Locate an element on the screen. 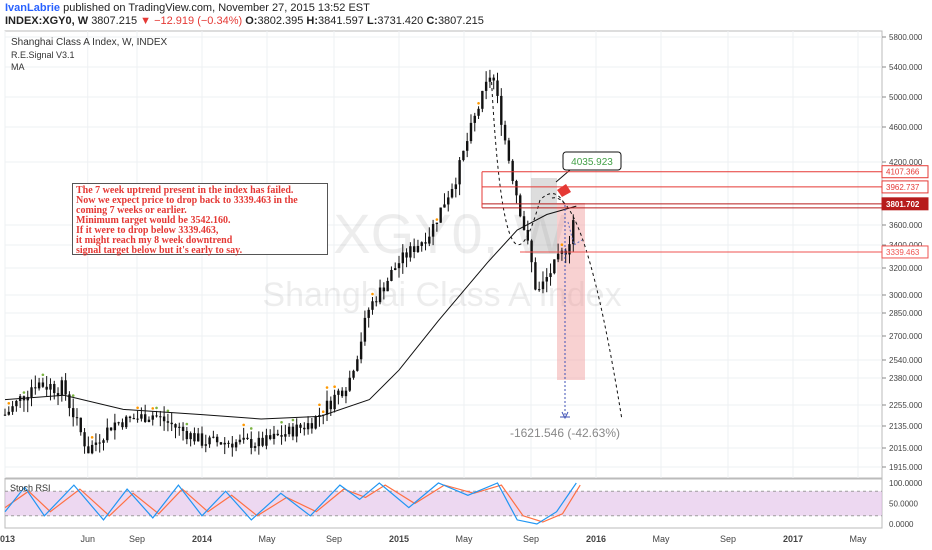 Image resolution: width=932 pixels, height=550 pixels. price-tick-label: 2380.000 is located at coordinates (906, 378).